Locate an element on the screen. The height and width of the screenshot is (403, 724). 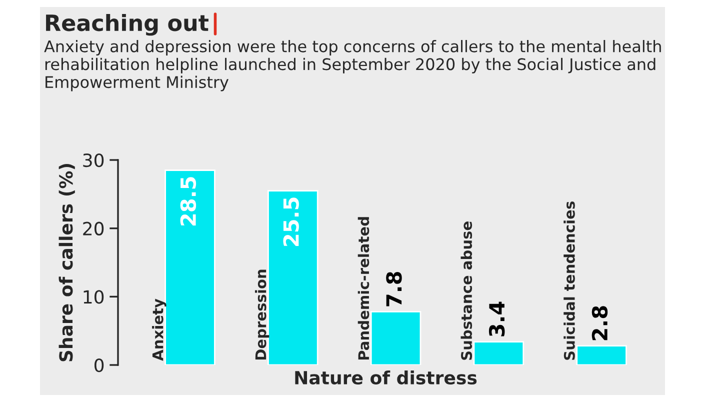
y-axis-title: Share of callers (%) is located at coordinates (66, 263).